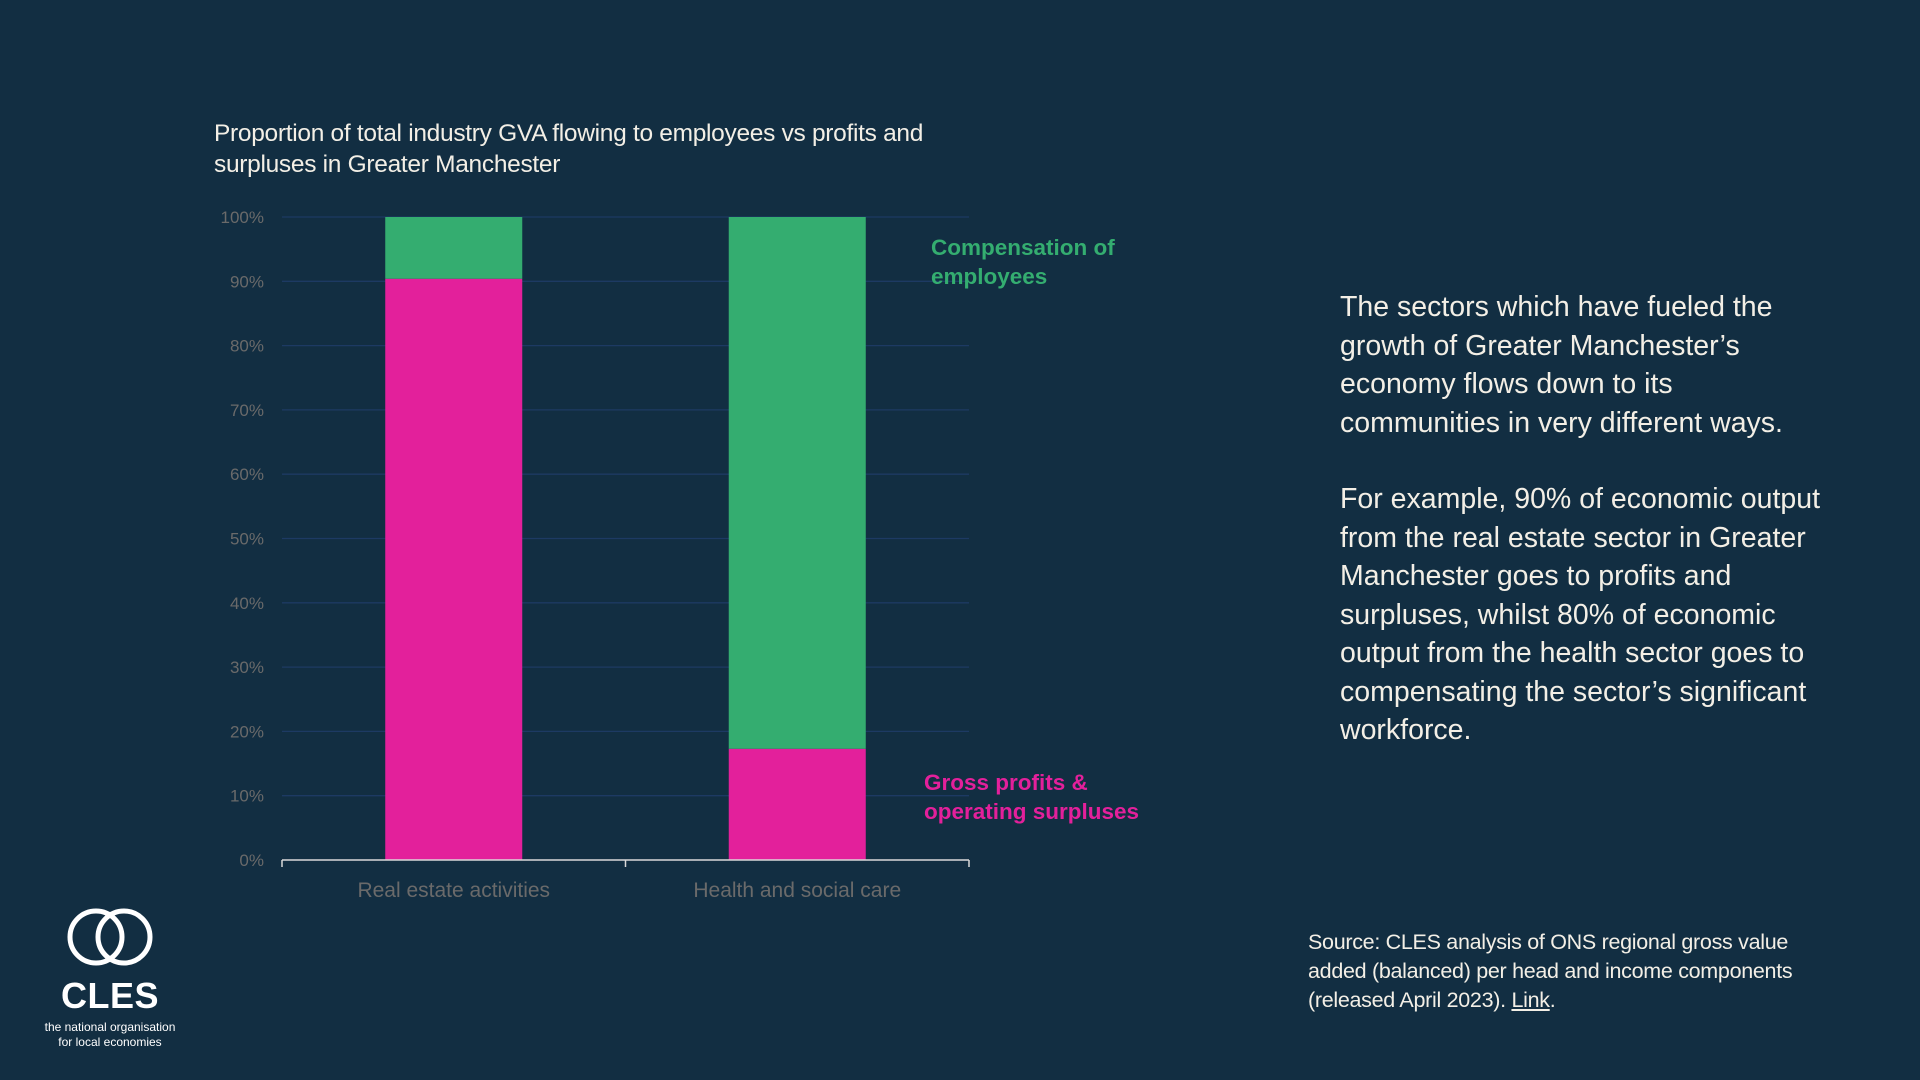 Image resolution: width=1920 pixels, height=1080 pixels. I want to click on series-label-profits: Gross profits & operating surpluses, so click(1031, 797).